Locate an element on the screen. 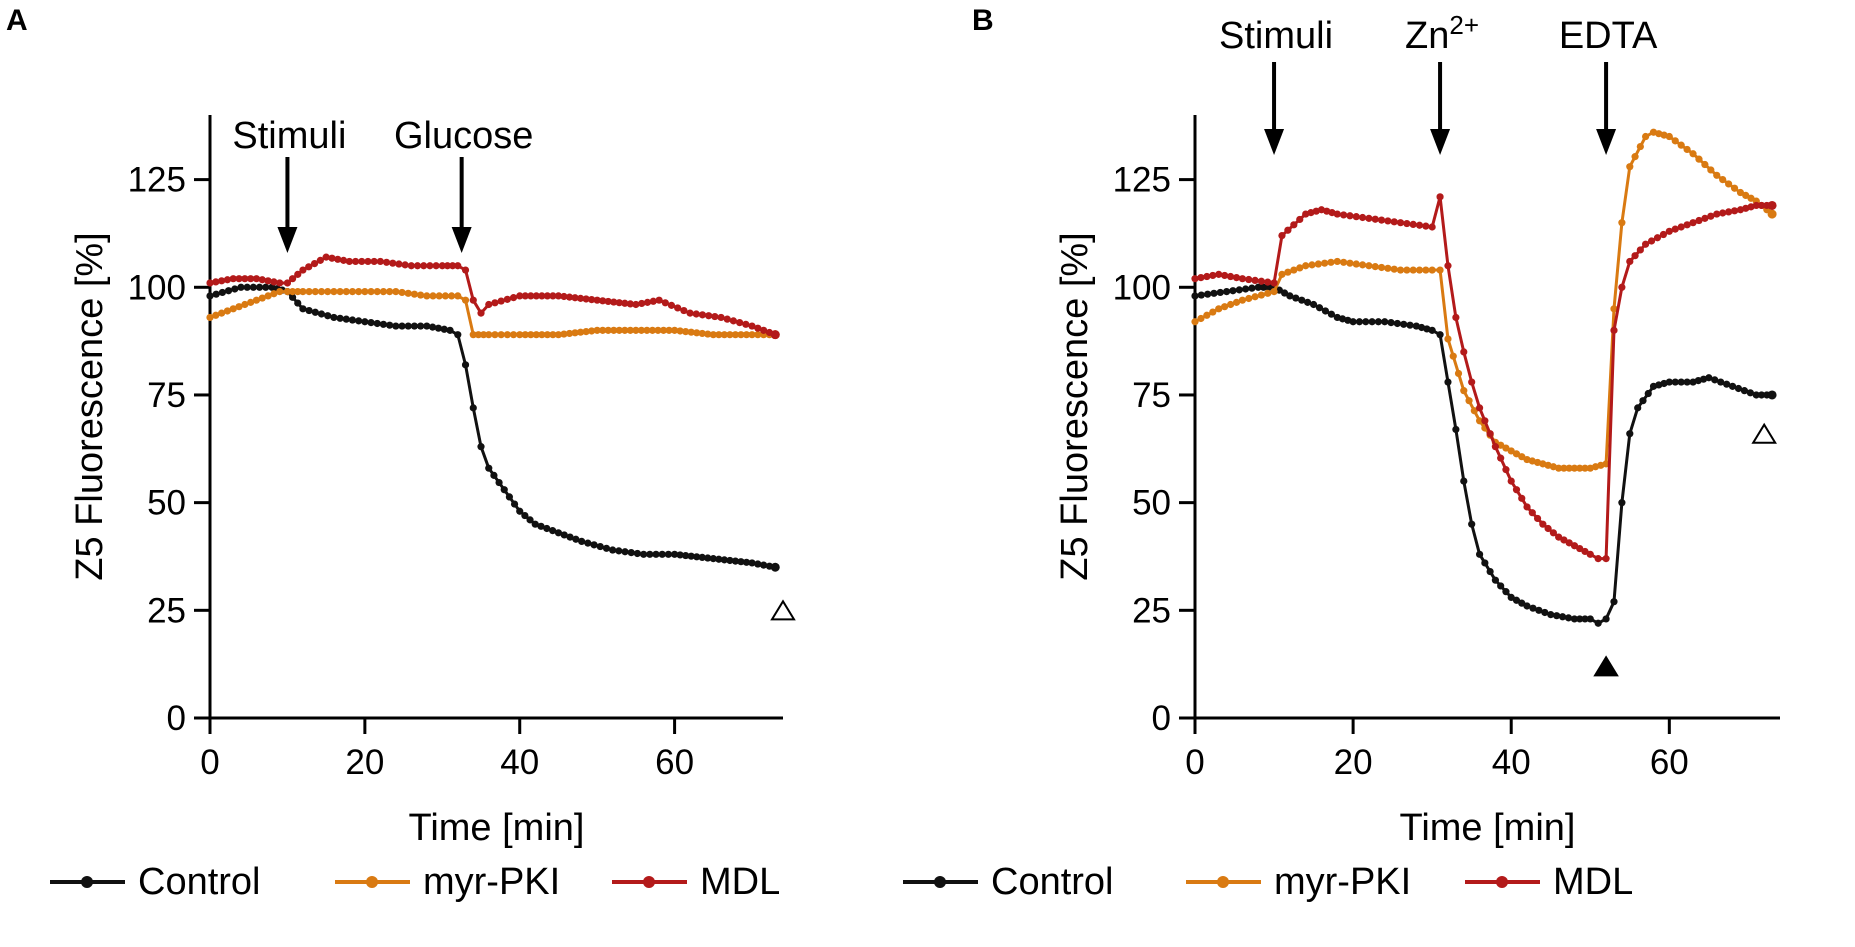 The width and height of the screenshot is (1855, 947). series-control is located at coordinates (493, 427).